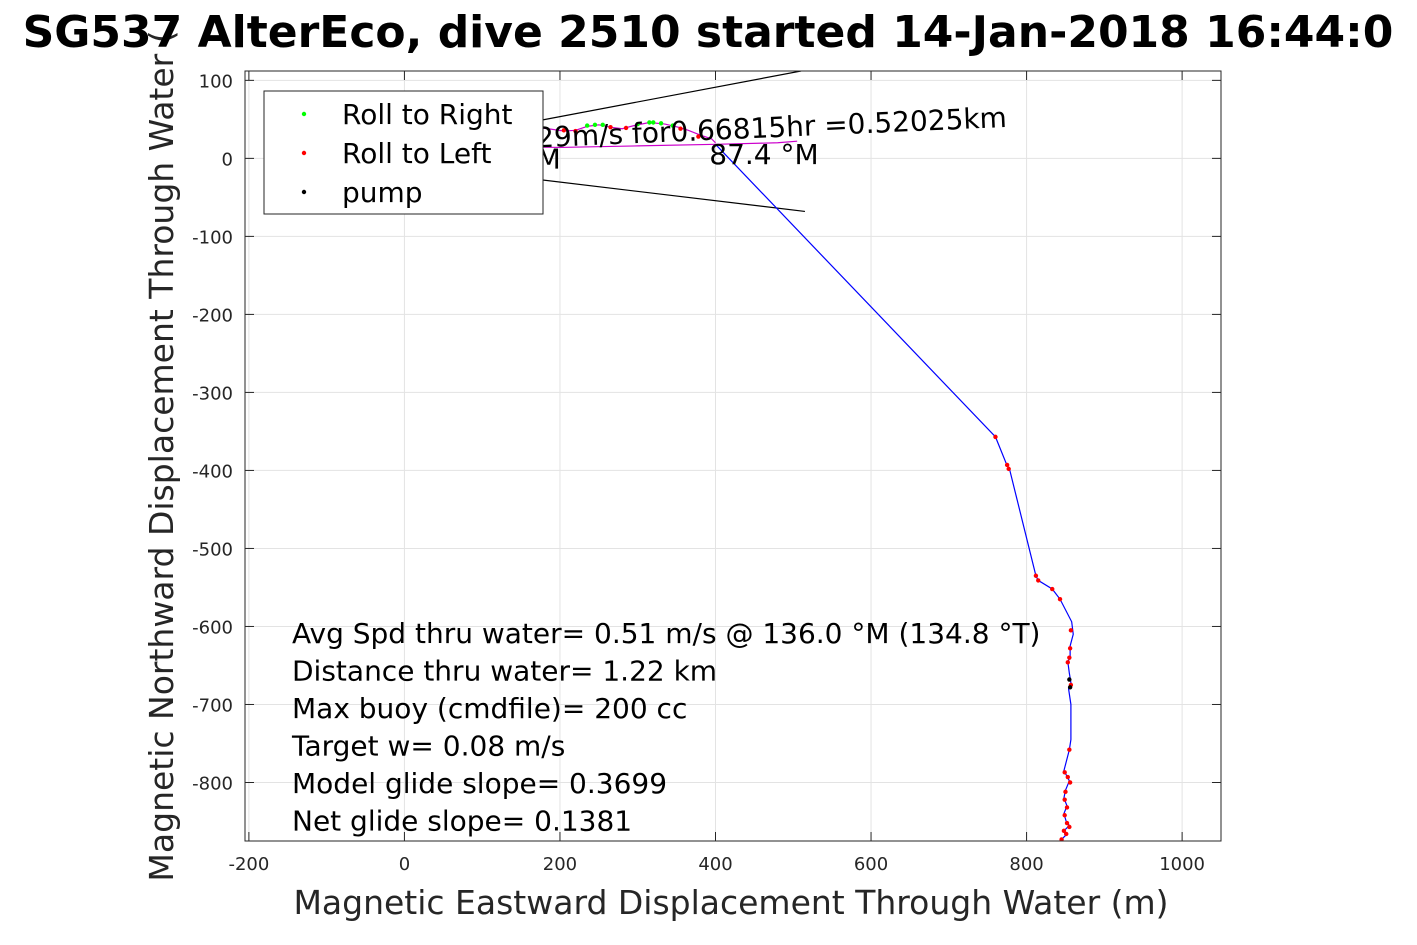  Describe the element at coordinates (212, 237) in the screenshot. I see `y-tick-label: -100` at that location.